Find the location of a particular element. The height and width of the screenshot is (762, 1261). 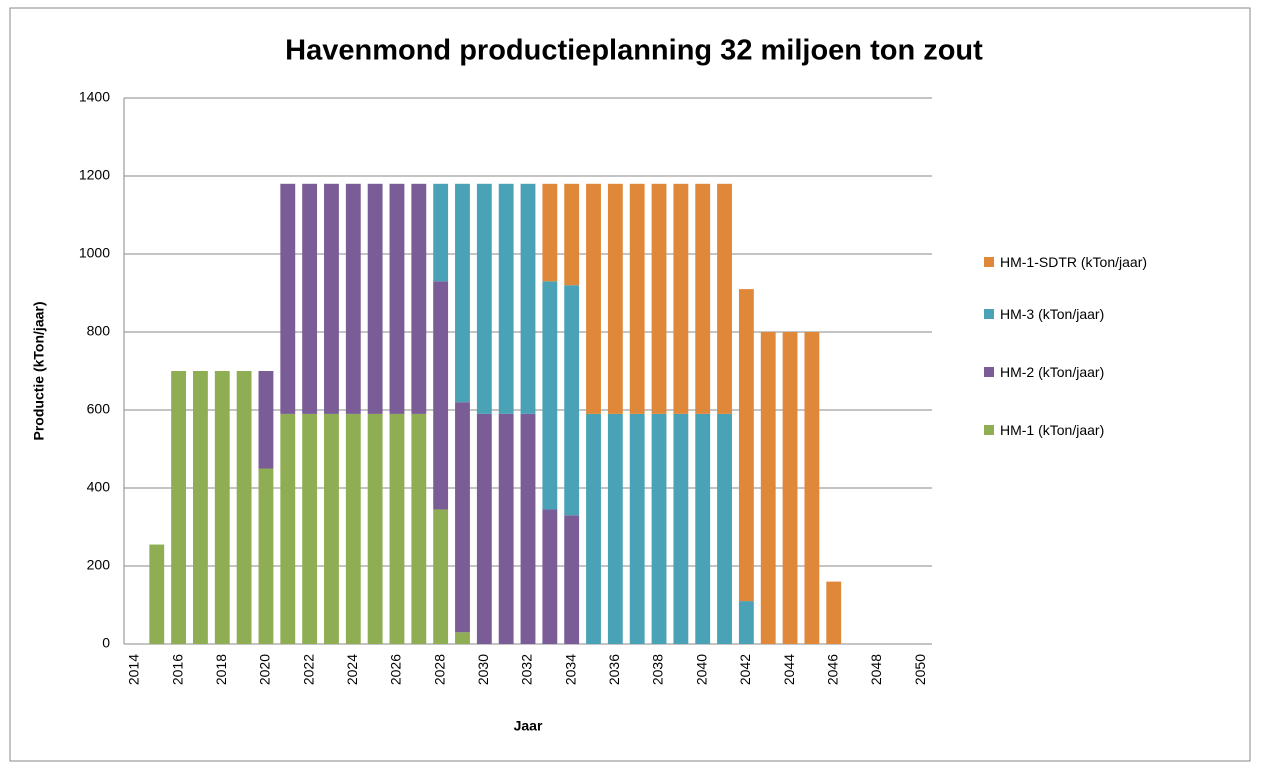

legend-item: HM-2 (kTon/jaar) is located at coordinates (1052, 372).